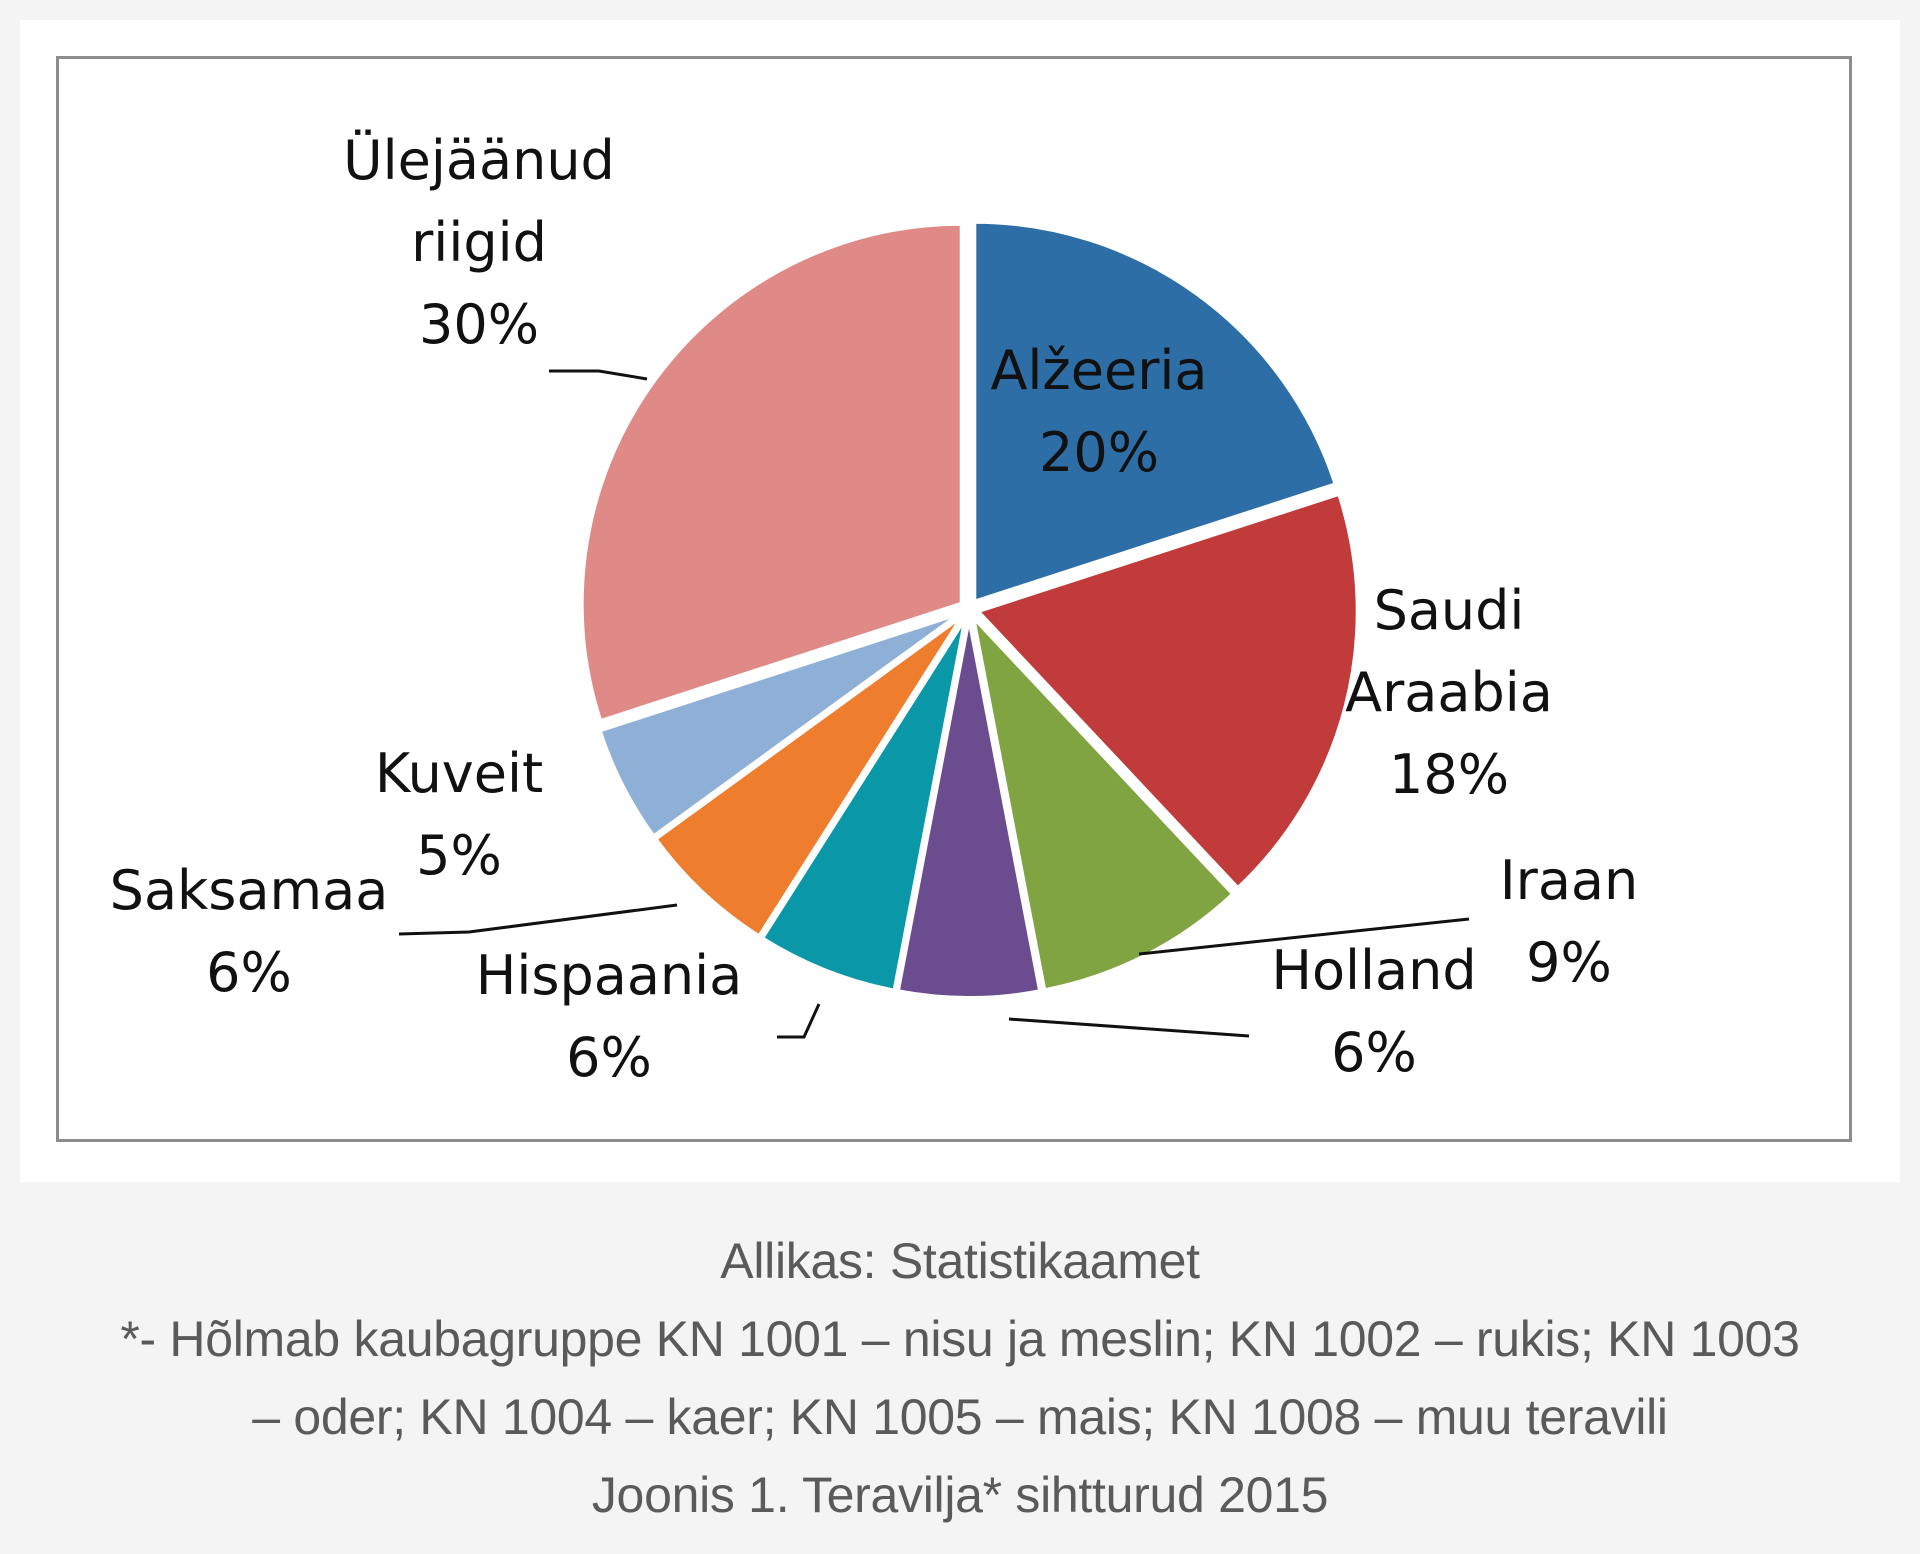 This screenshot has width=1920, height=1554. What do you see at coordinates (1098, 411) in the screenshot?
I see `slice-label: Alžeeria 20%` at bounding box center [1098, 411].